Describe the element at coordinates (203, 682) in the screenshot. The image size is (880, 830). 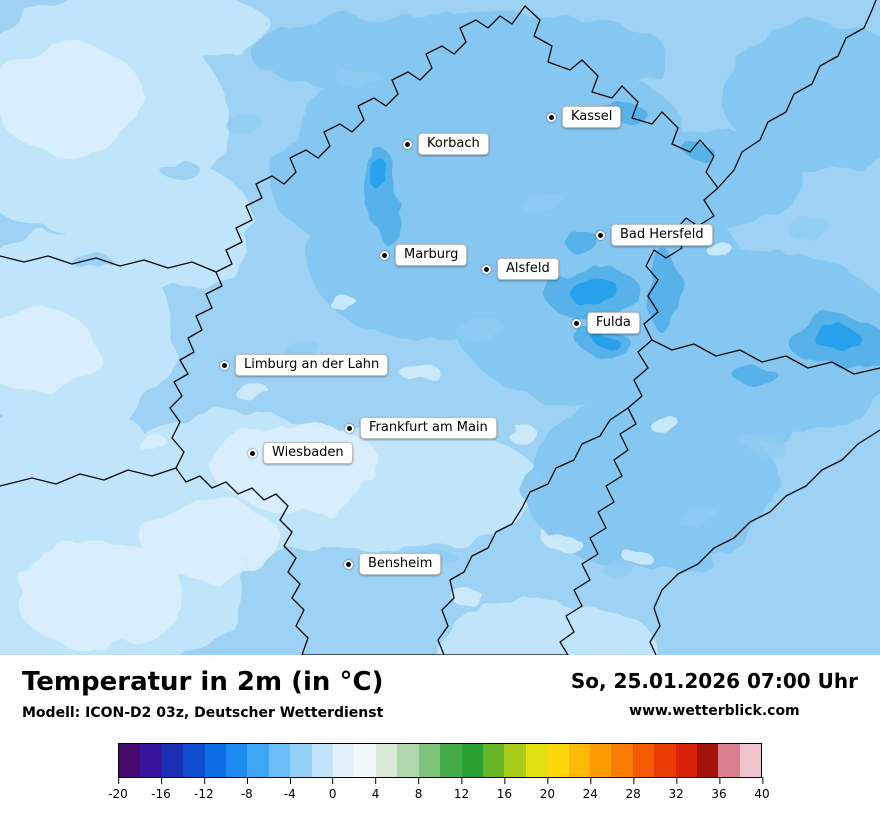
I see `map-title: Temperatur in 2m (in °C)` at that location.